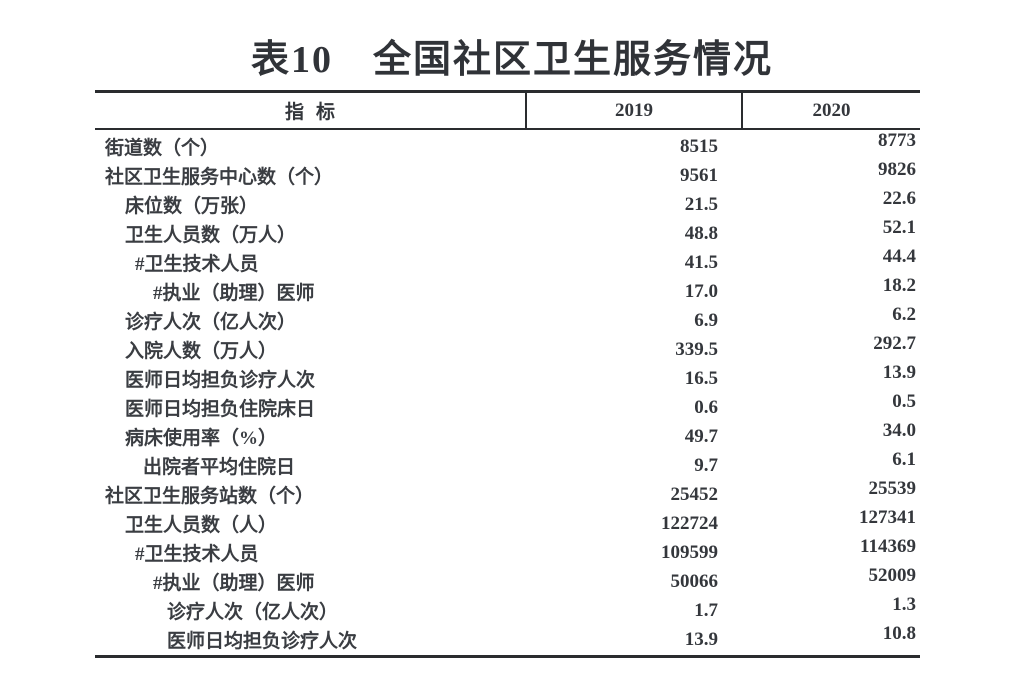 The width and height of the screenshot is (1024, 699). Describe the element at coordinates (507, 435) in the screenshot. I see `table-row: 病床使用率（%） 49.7 34.0` at that location.